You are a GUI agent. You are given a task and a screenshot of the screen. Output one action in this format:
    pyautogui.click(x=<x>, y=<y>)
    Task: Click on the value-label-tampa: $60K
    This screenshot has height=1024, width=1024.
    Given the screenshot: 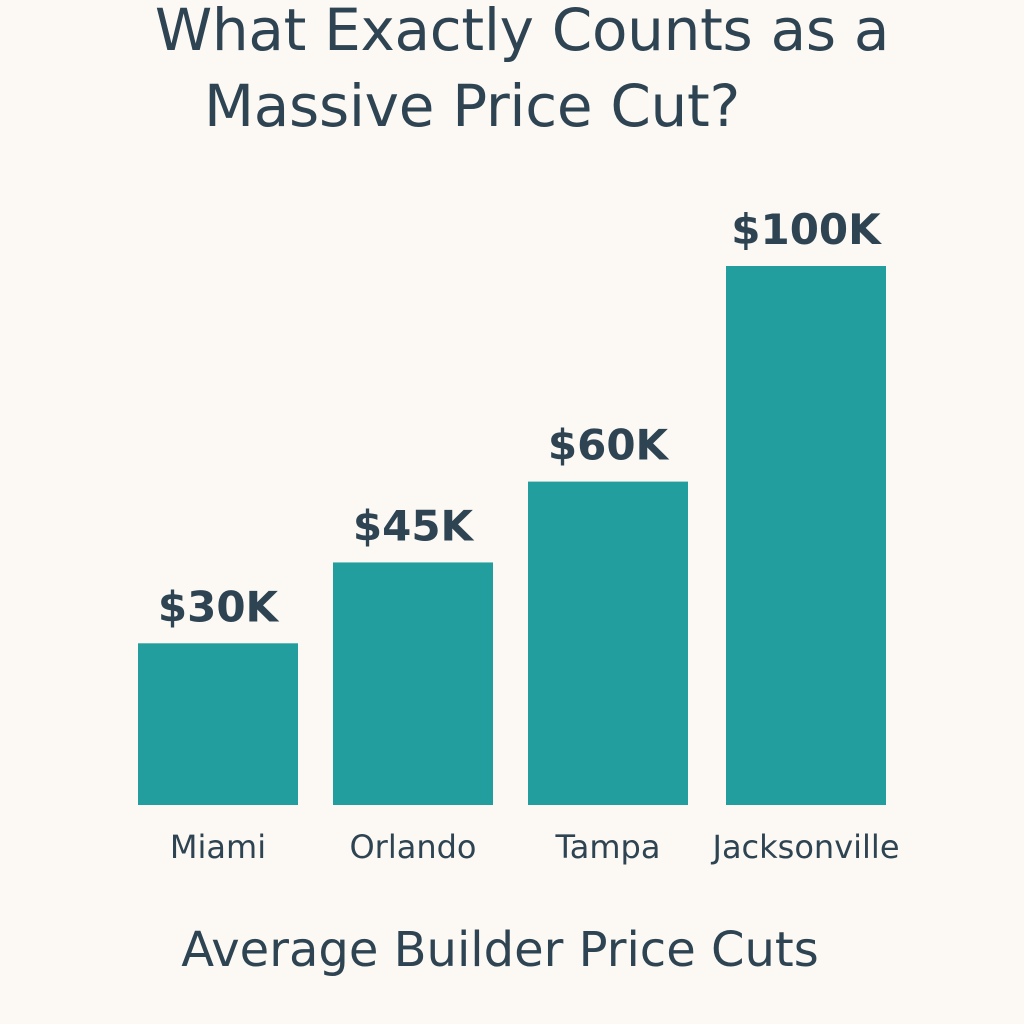 What is the action you would take?
    pyautogui.click(x=609, y=445)
    